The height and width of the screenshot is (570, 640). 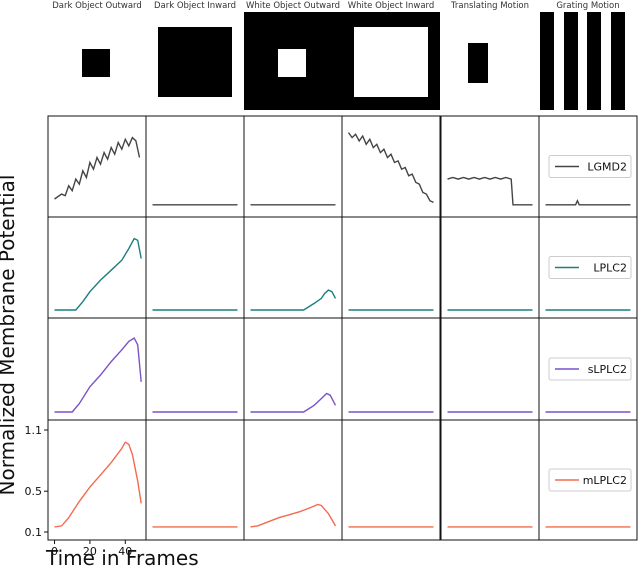 I want to click on stimulus-white-outward: White Object Outward, so click(x=293, y=55).